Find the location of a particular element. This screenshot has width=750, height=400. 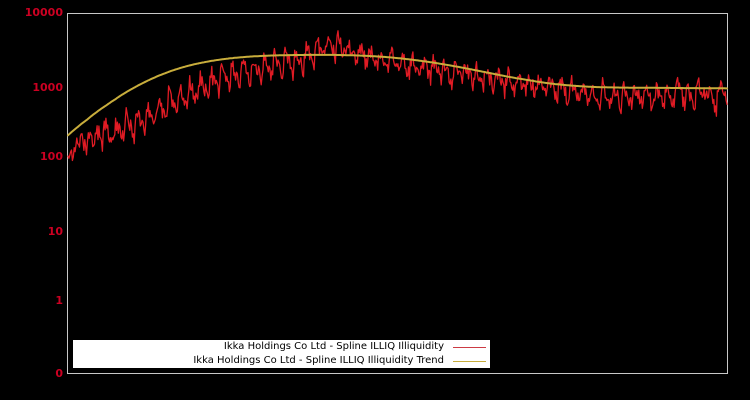

y-axis: 10000 1000 100 10 1 0 is located at coordinates (31, 200).